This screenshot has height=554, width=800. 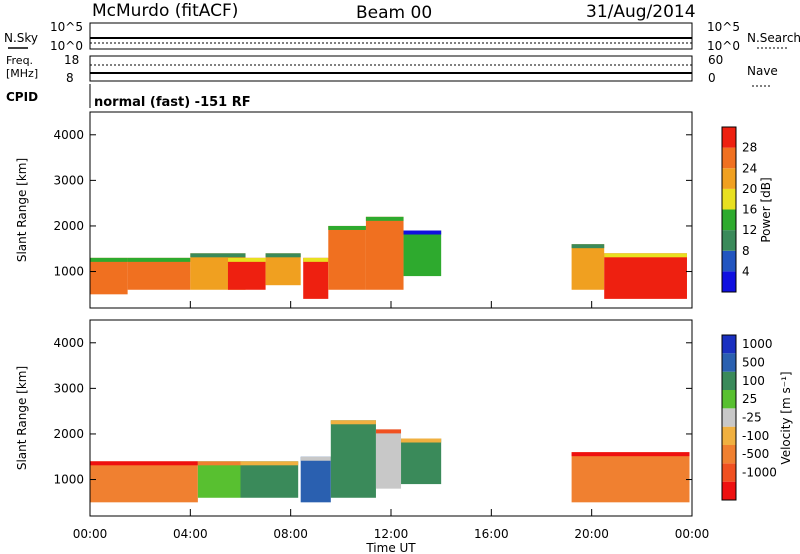 What do you see at coordinates (491, 534) in the screenshot?
I see `x-tick-label: 16:00` at bounding box center [491, 534].